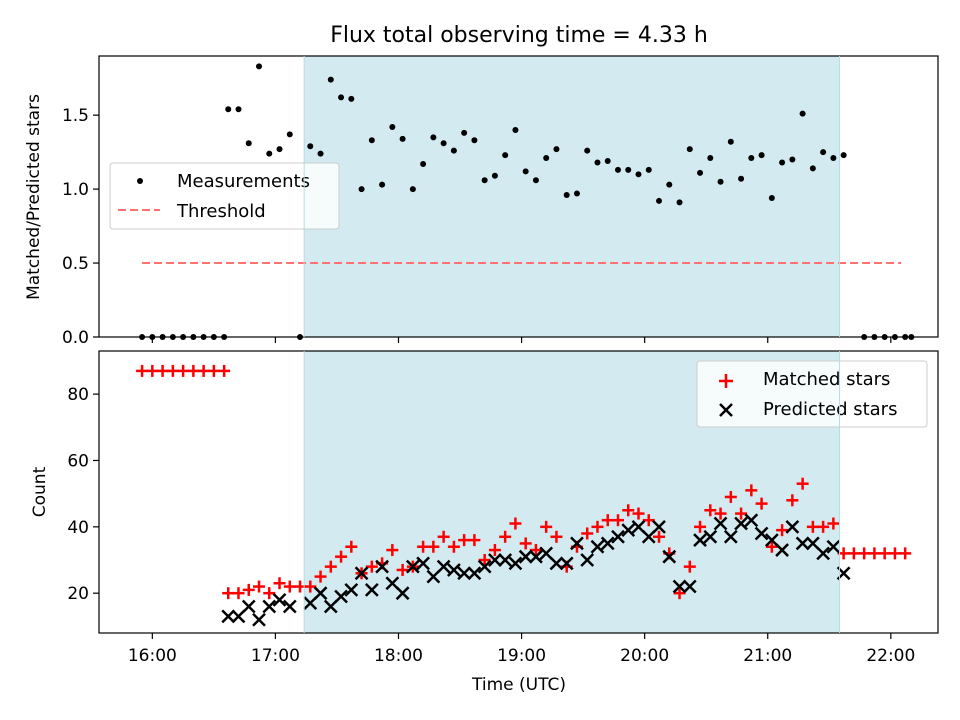  Describe the element at coordinates (34, 197) in the screenshot. I see `top-y-axis-label: Matched/Predicted stars` at that location.